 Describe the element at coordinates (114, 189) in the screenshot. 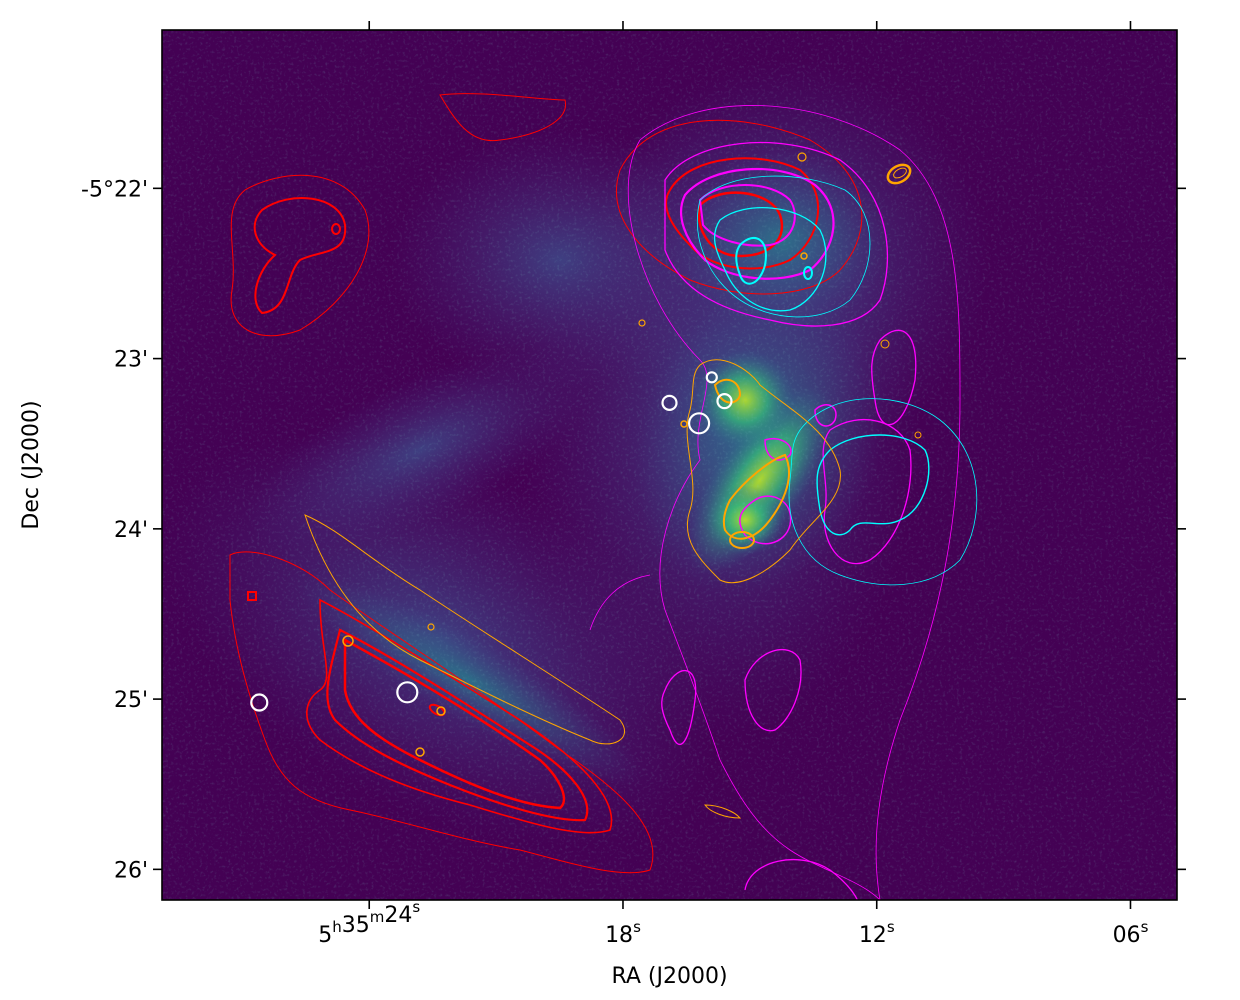

I see `y-tick-label: -5°22'` at that location.